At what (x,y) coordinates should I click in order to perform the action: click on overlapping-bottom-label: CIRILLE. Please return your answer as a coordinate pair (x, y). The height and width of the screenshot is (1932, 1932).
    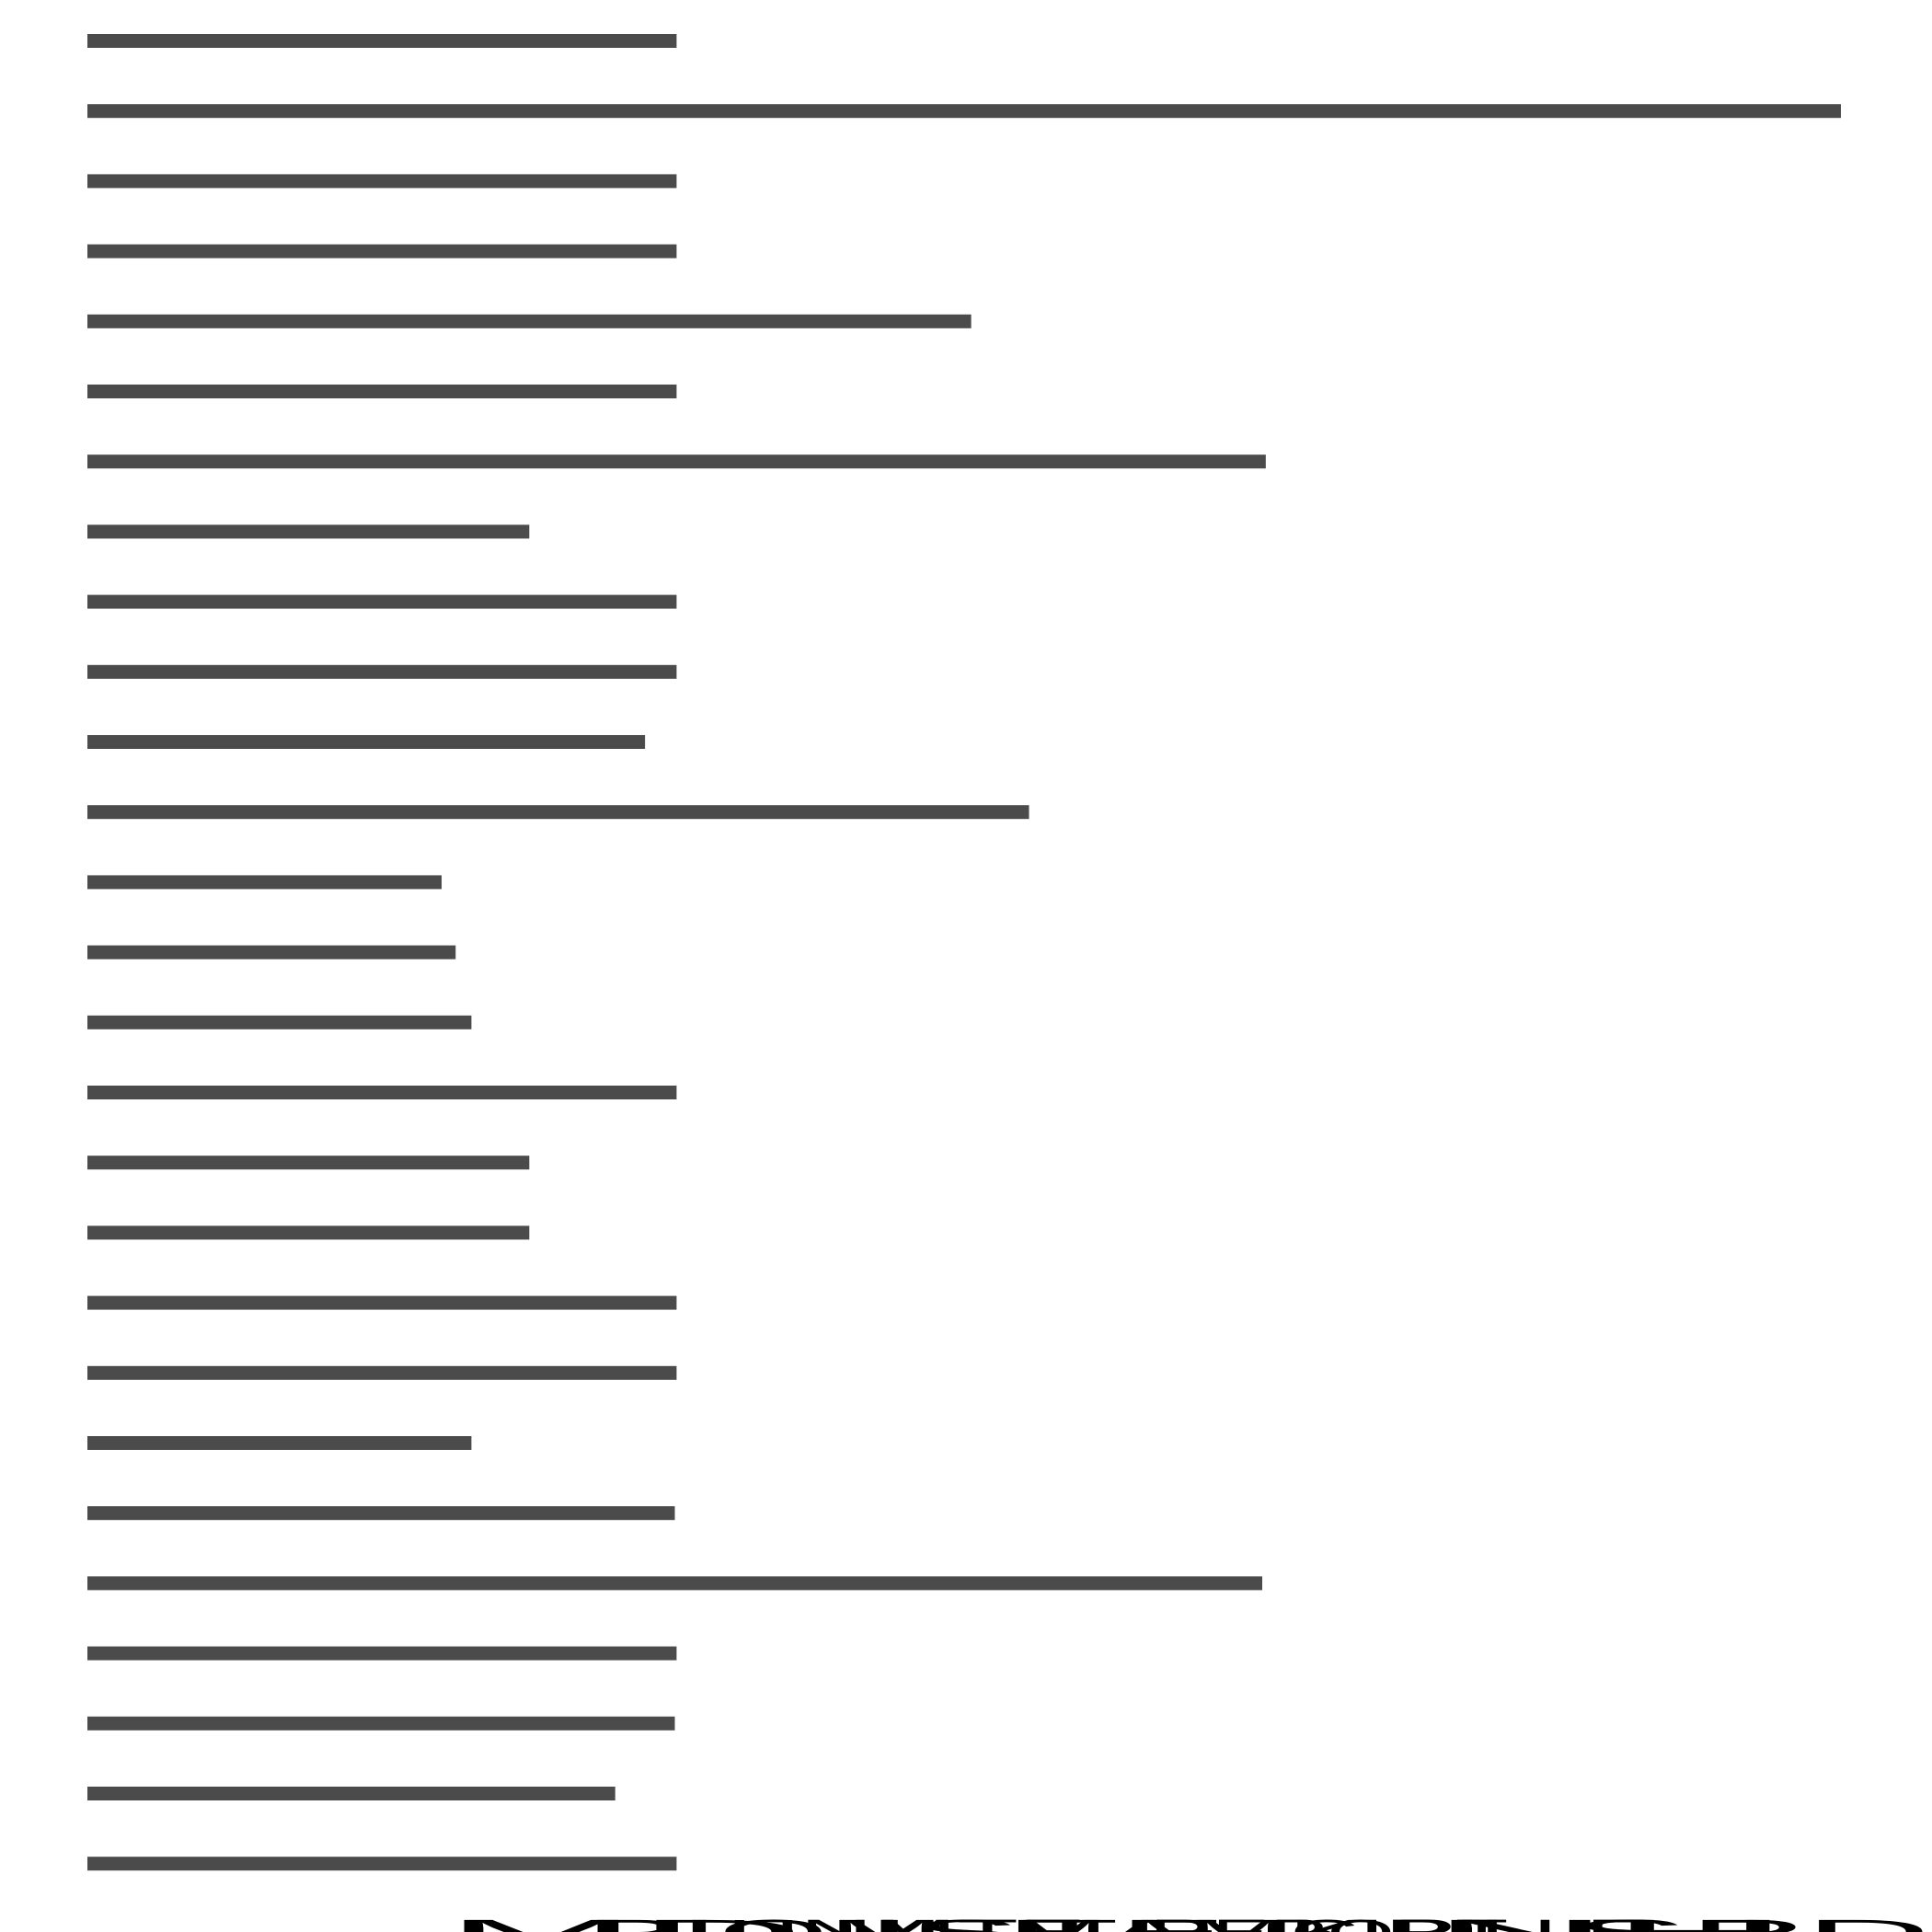
    Looking at the image, I should click on (1469, 1923).